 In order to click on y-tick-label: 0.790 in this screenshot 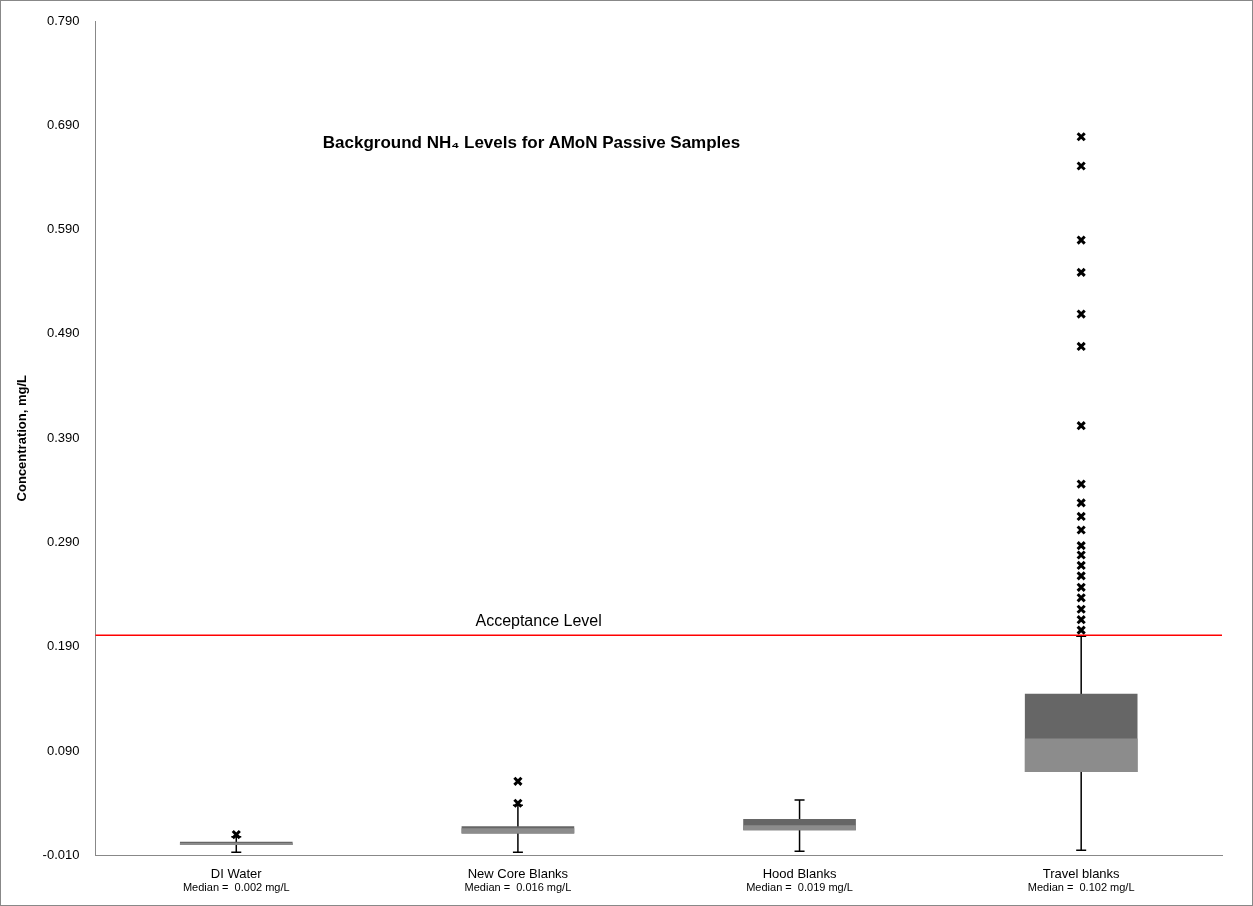, I will do `click(63, 20)`.